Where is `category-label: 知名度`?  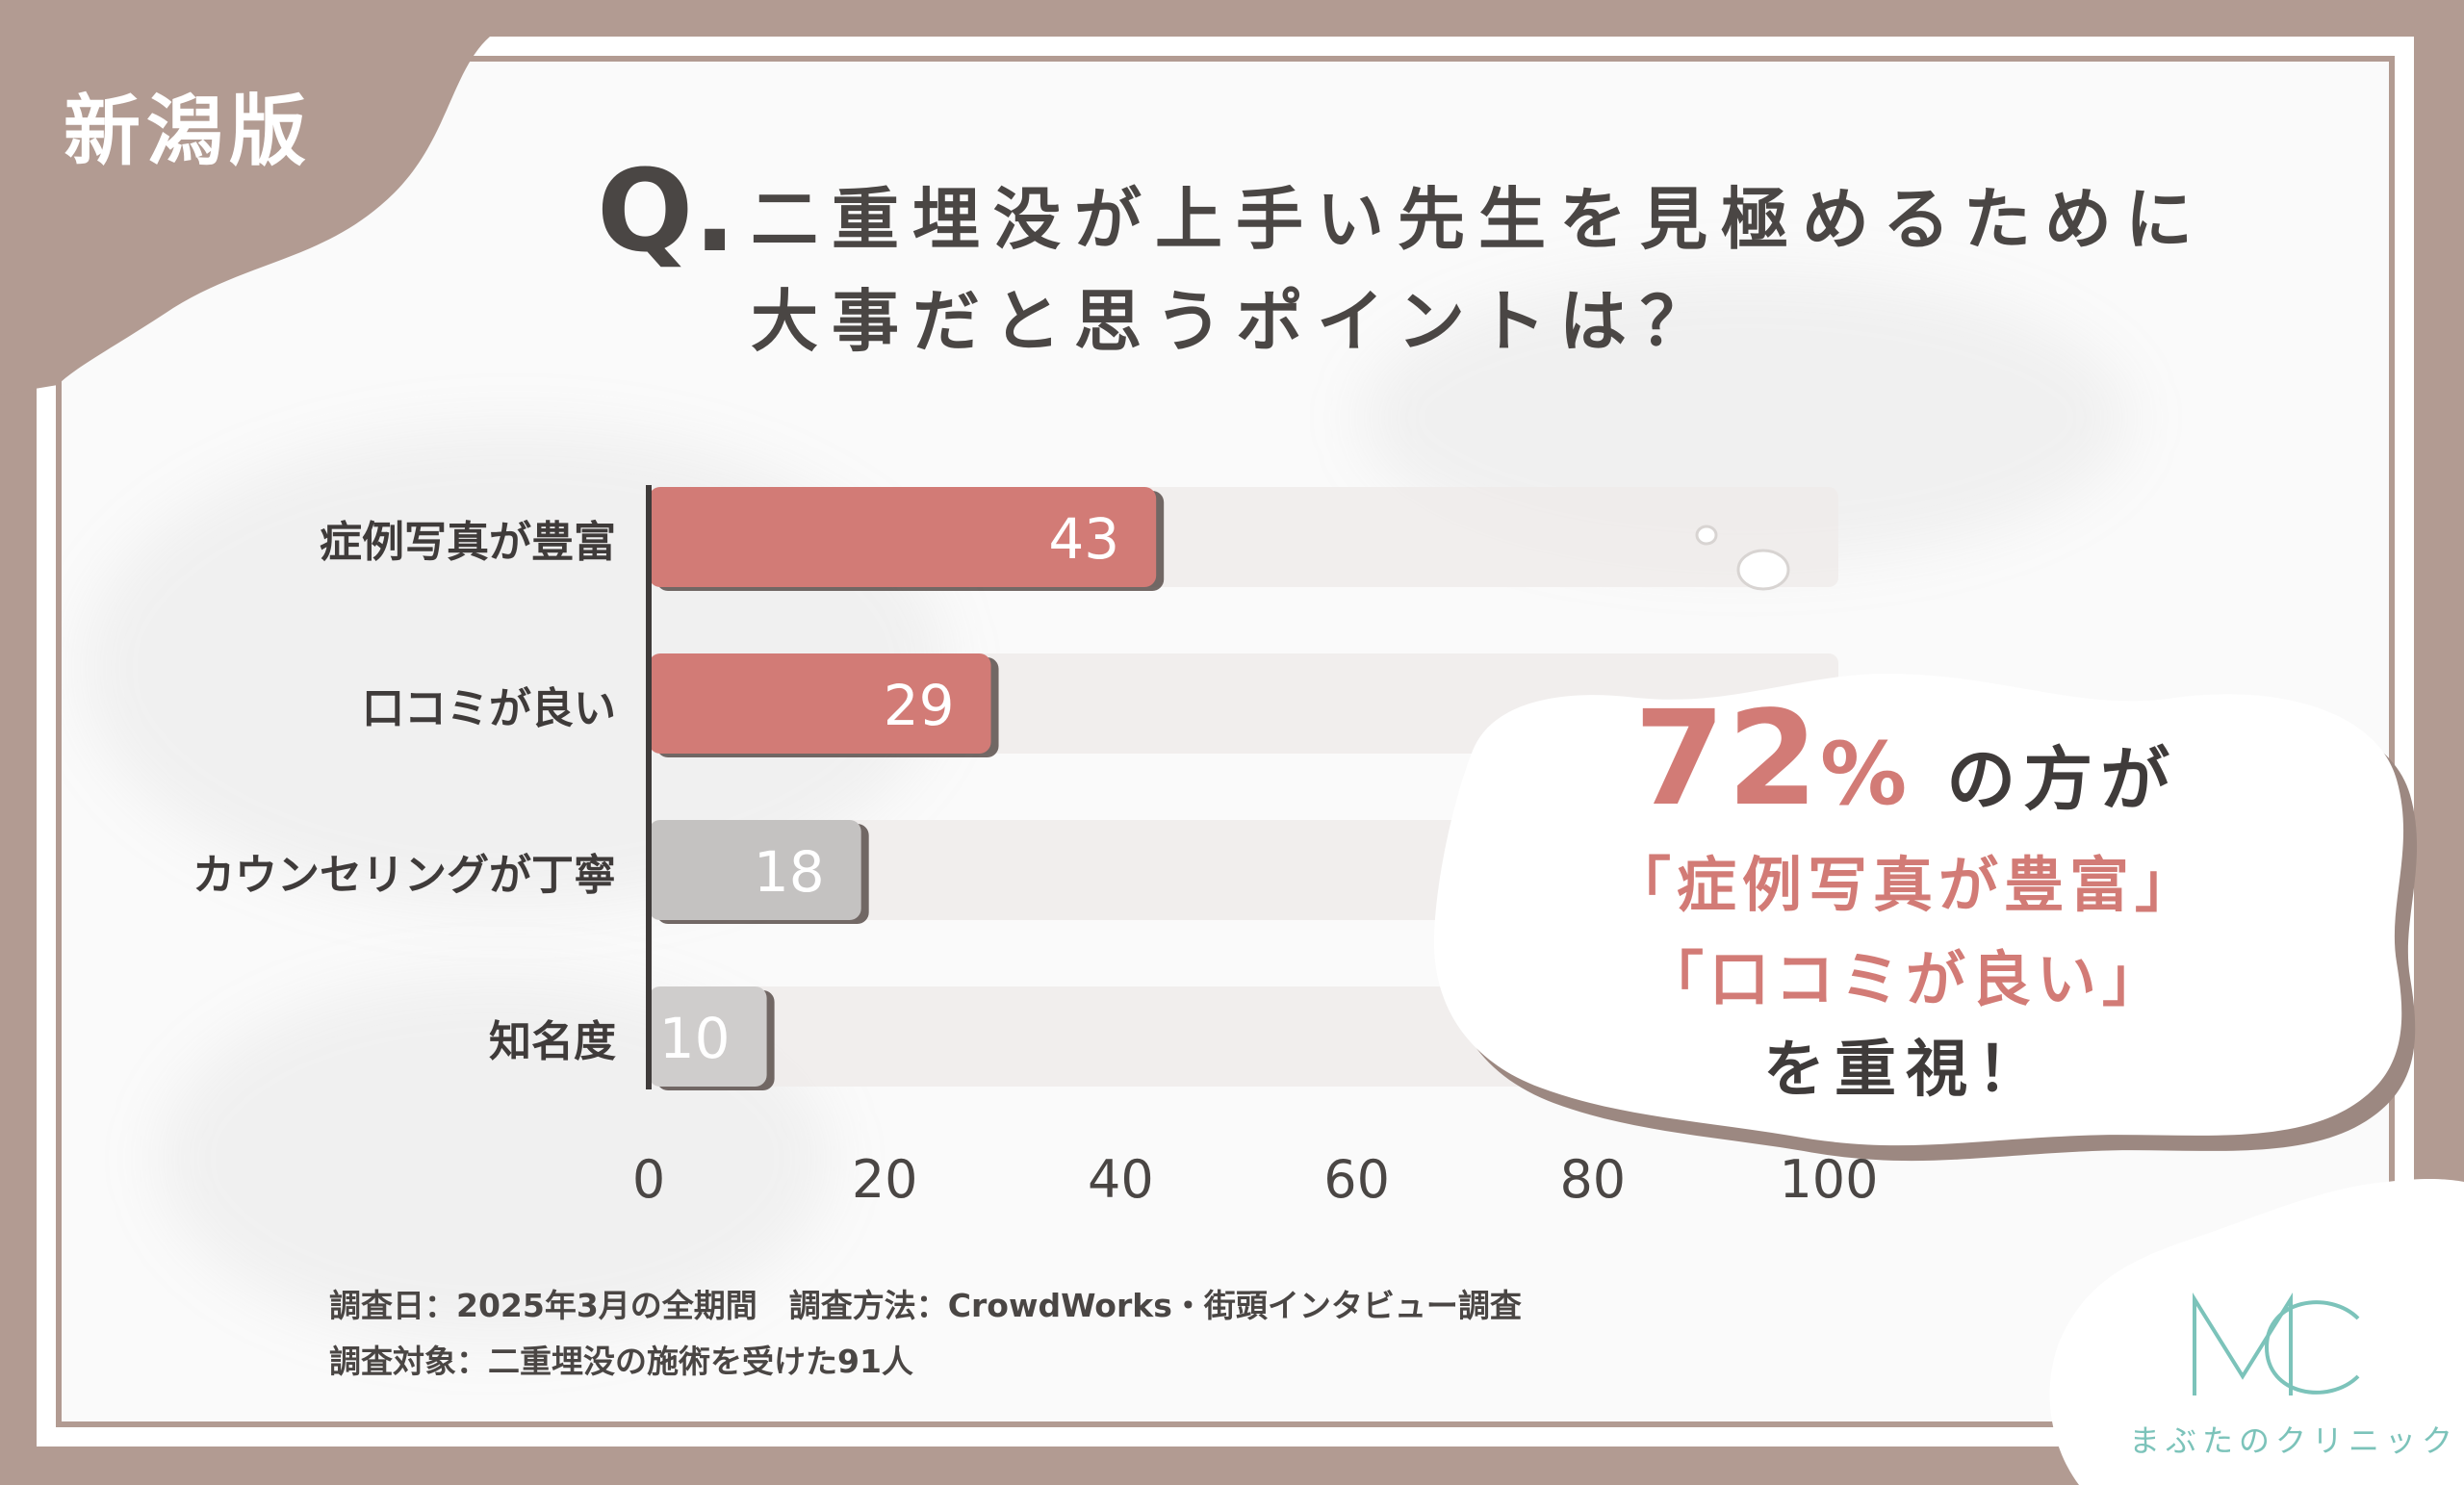
category-label: 知名度 is located at coordinates (552, 1041).